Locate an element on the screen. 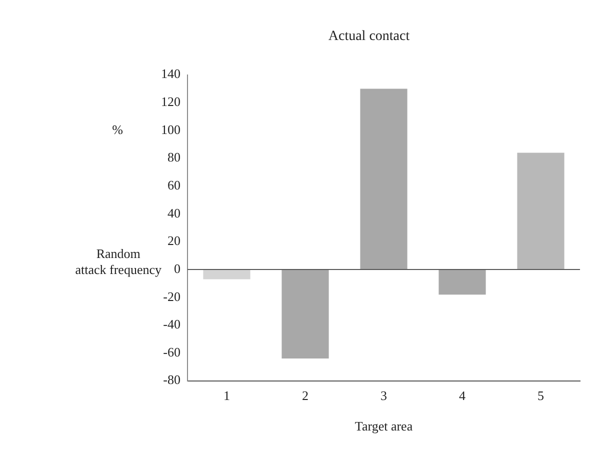 This screenshot has width=608, height=457. x-tick-label: 4 is located at coordinates (462, 396).